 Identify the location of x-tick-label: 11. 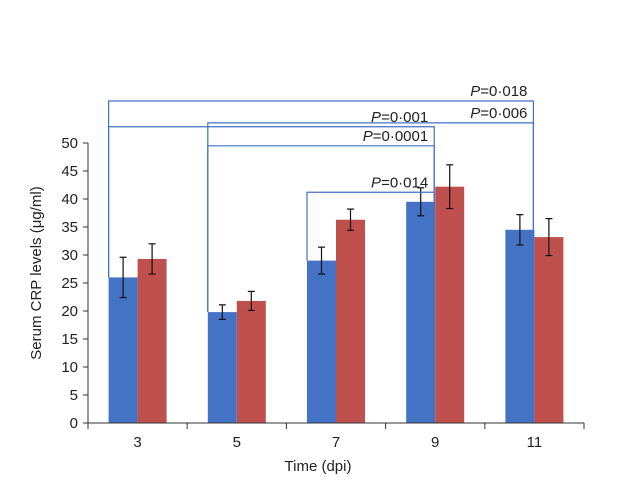
(535, 442).